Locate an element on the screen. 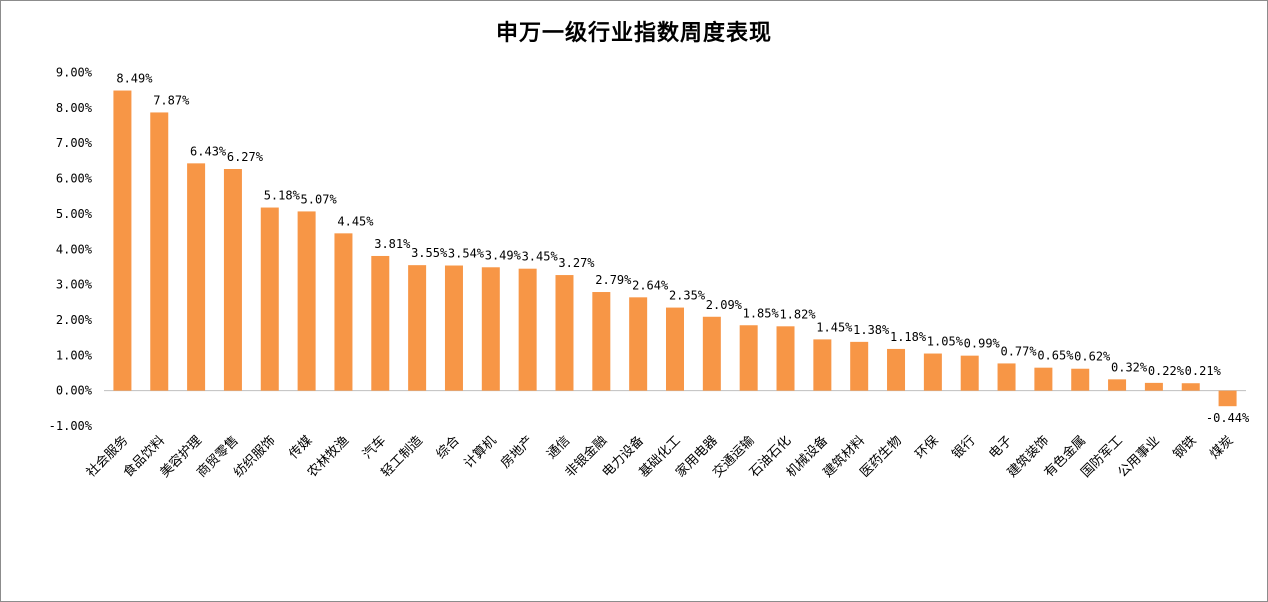  data-label: 0.77% is located at coordinates (1018, 351).